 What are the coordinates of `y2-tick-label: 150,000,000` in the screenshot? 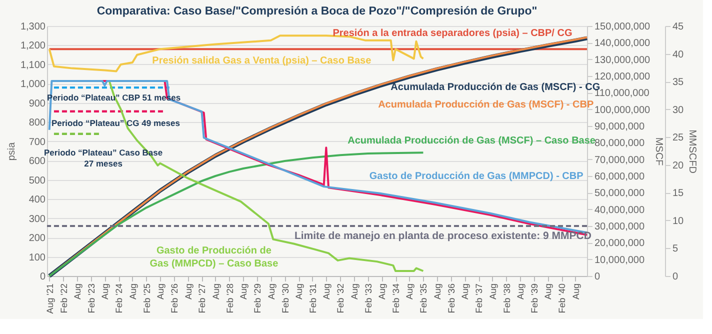 It's located at (622, 27).